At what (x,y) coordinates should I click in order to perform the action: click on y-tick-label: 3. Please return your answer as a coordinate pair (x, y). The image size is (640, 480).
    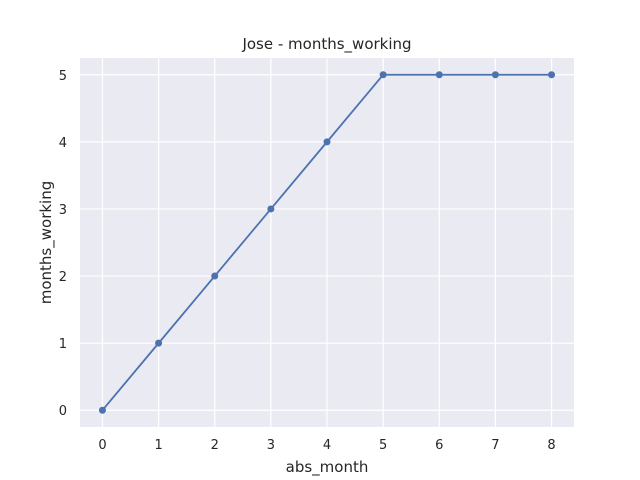
    Looking at the image, I should click on (63, 210).